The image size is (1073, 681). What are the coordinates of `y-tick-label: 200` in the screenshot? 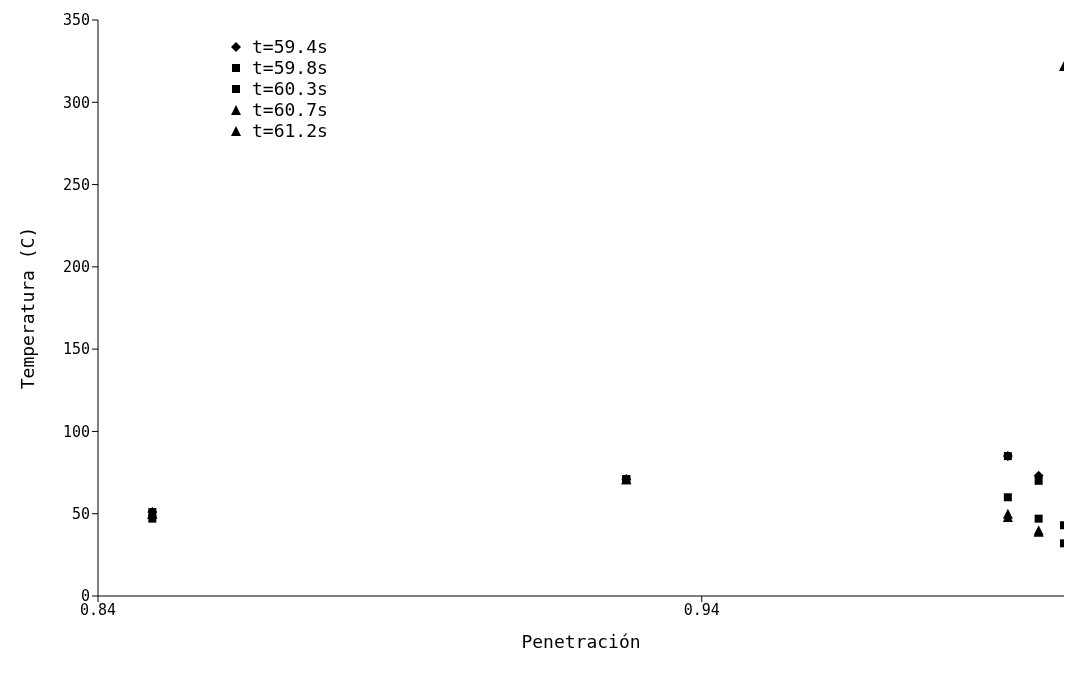 It's located at (76, 267).